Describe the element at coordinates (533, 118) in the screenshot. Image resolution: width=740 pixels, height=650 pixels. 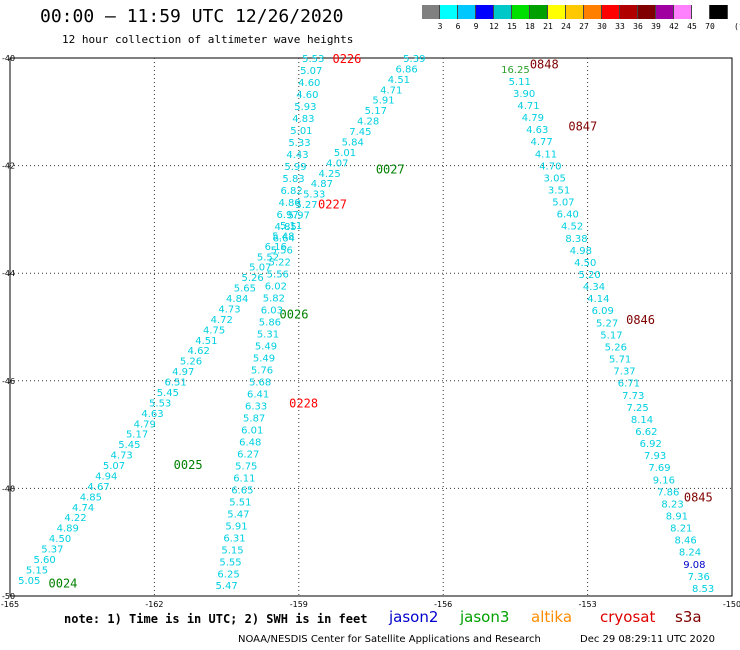
I see `swh-value: 4.79` at that location.